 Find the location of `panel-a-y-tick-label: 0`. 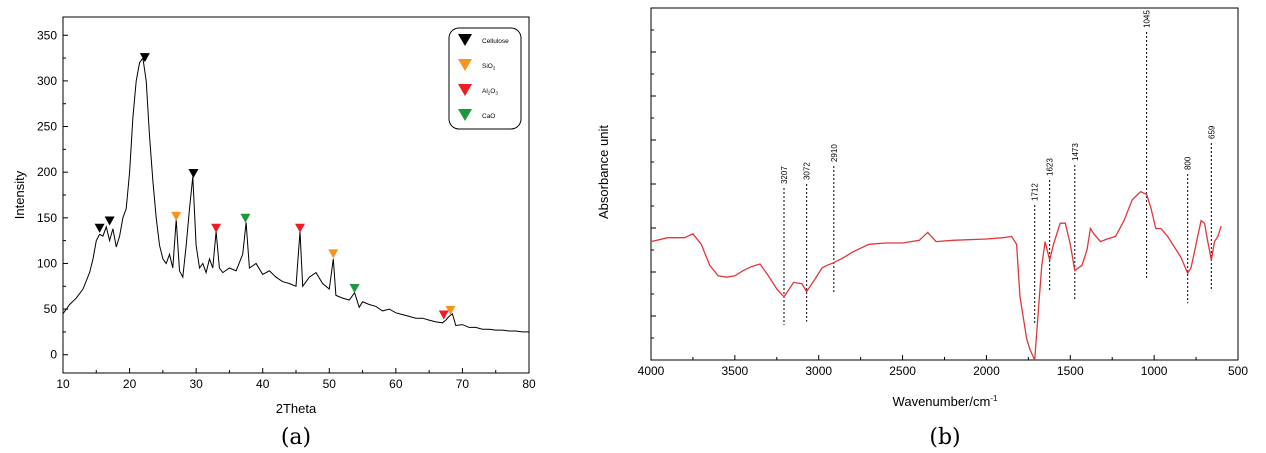

panel-a-y-tick-label: 0 is located at coordinates (53, 355).